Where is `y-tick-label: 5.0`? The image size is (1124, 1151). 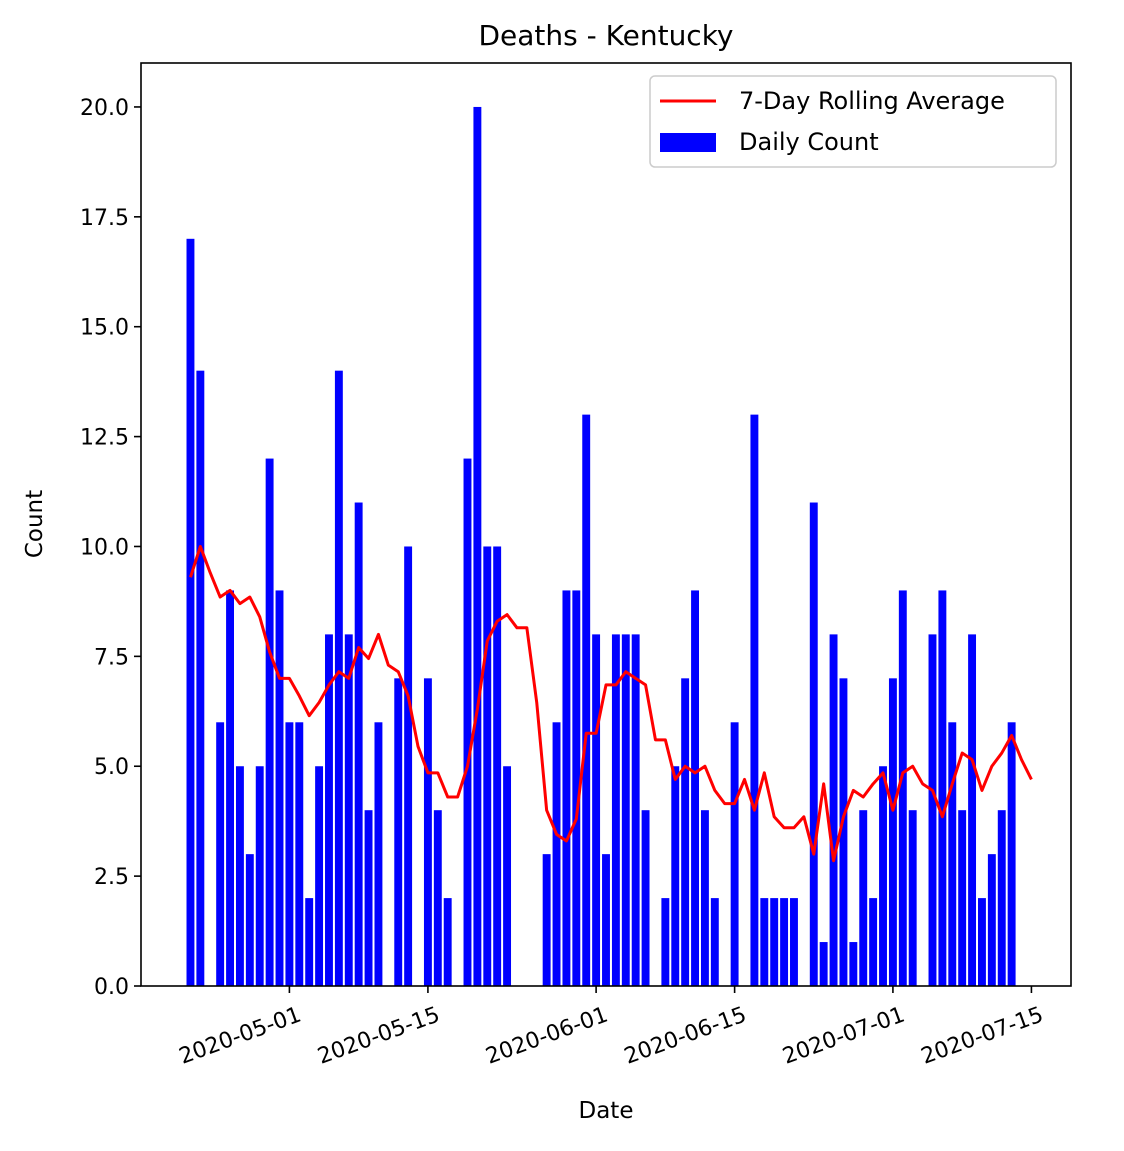 y-tick-label: 5.0 is located at coordinates (111, 767).